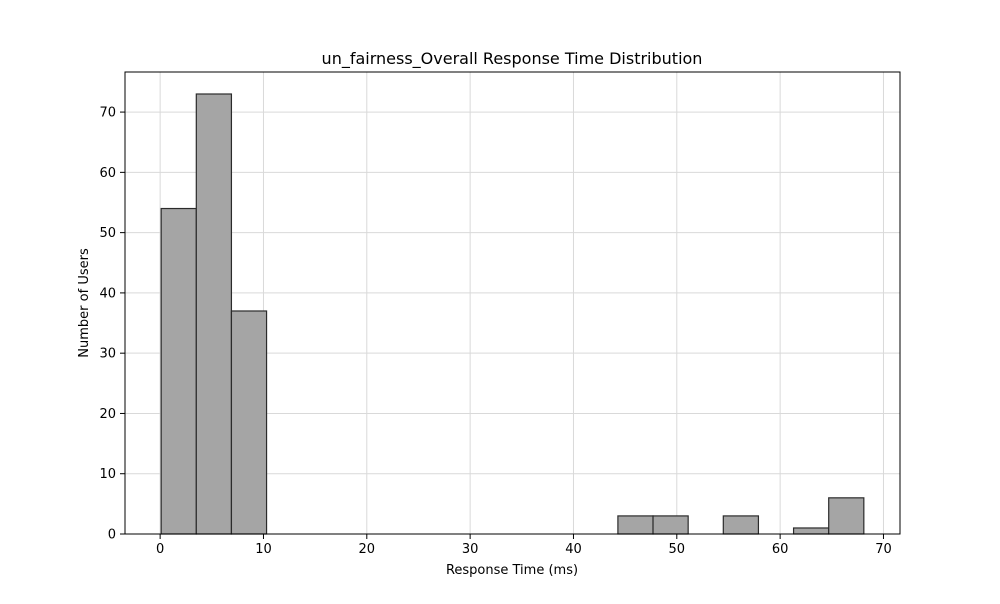 This screenshot has height=604, width=1000. I want to click on x-tick-label: 20, so click(367, 549).